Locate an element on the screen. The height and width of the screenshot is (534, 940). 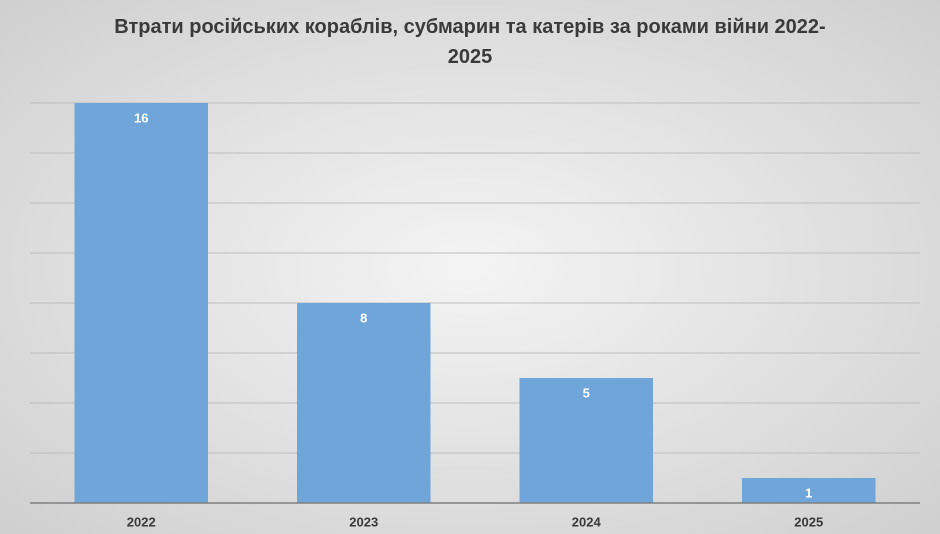
x-tick-label: 2023 is located at coordinates (363, 521).